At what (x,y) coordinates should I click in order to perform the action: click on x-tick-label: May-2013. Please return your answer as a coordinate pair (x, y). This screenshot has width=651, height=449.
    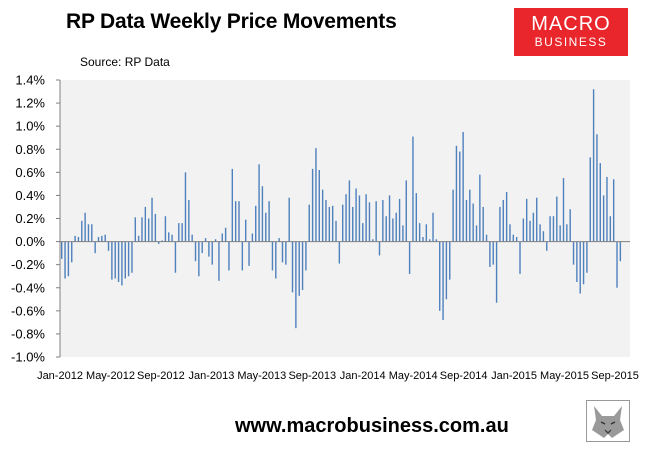
    Looking at the image, I should click on (261, 376).